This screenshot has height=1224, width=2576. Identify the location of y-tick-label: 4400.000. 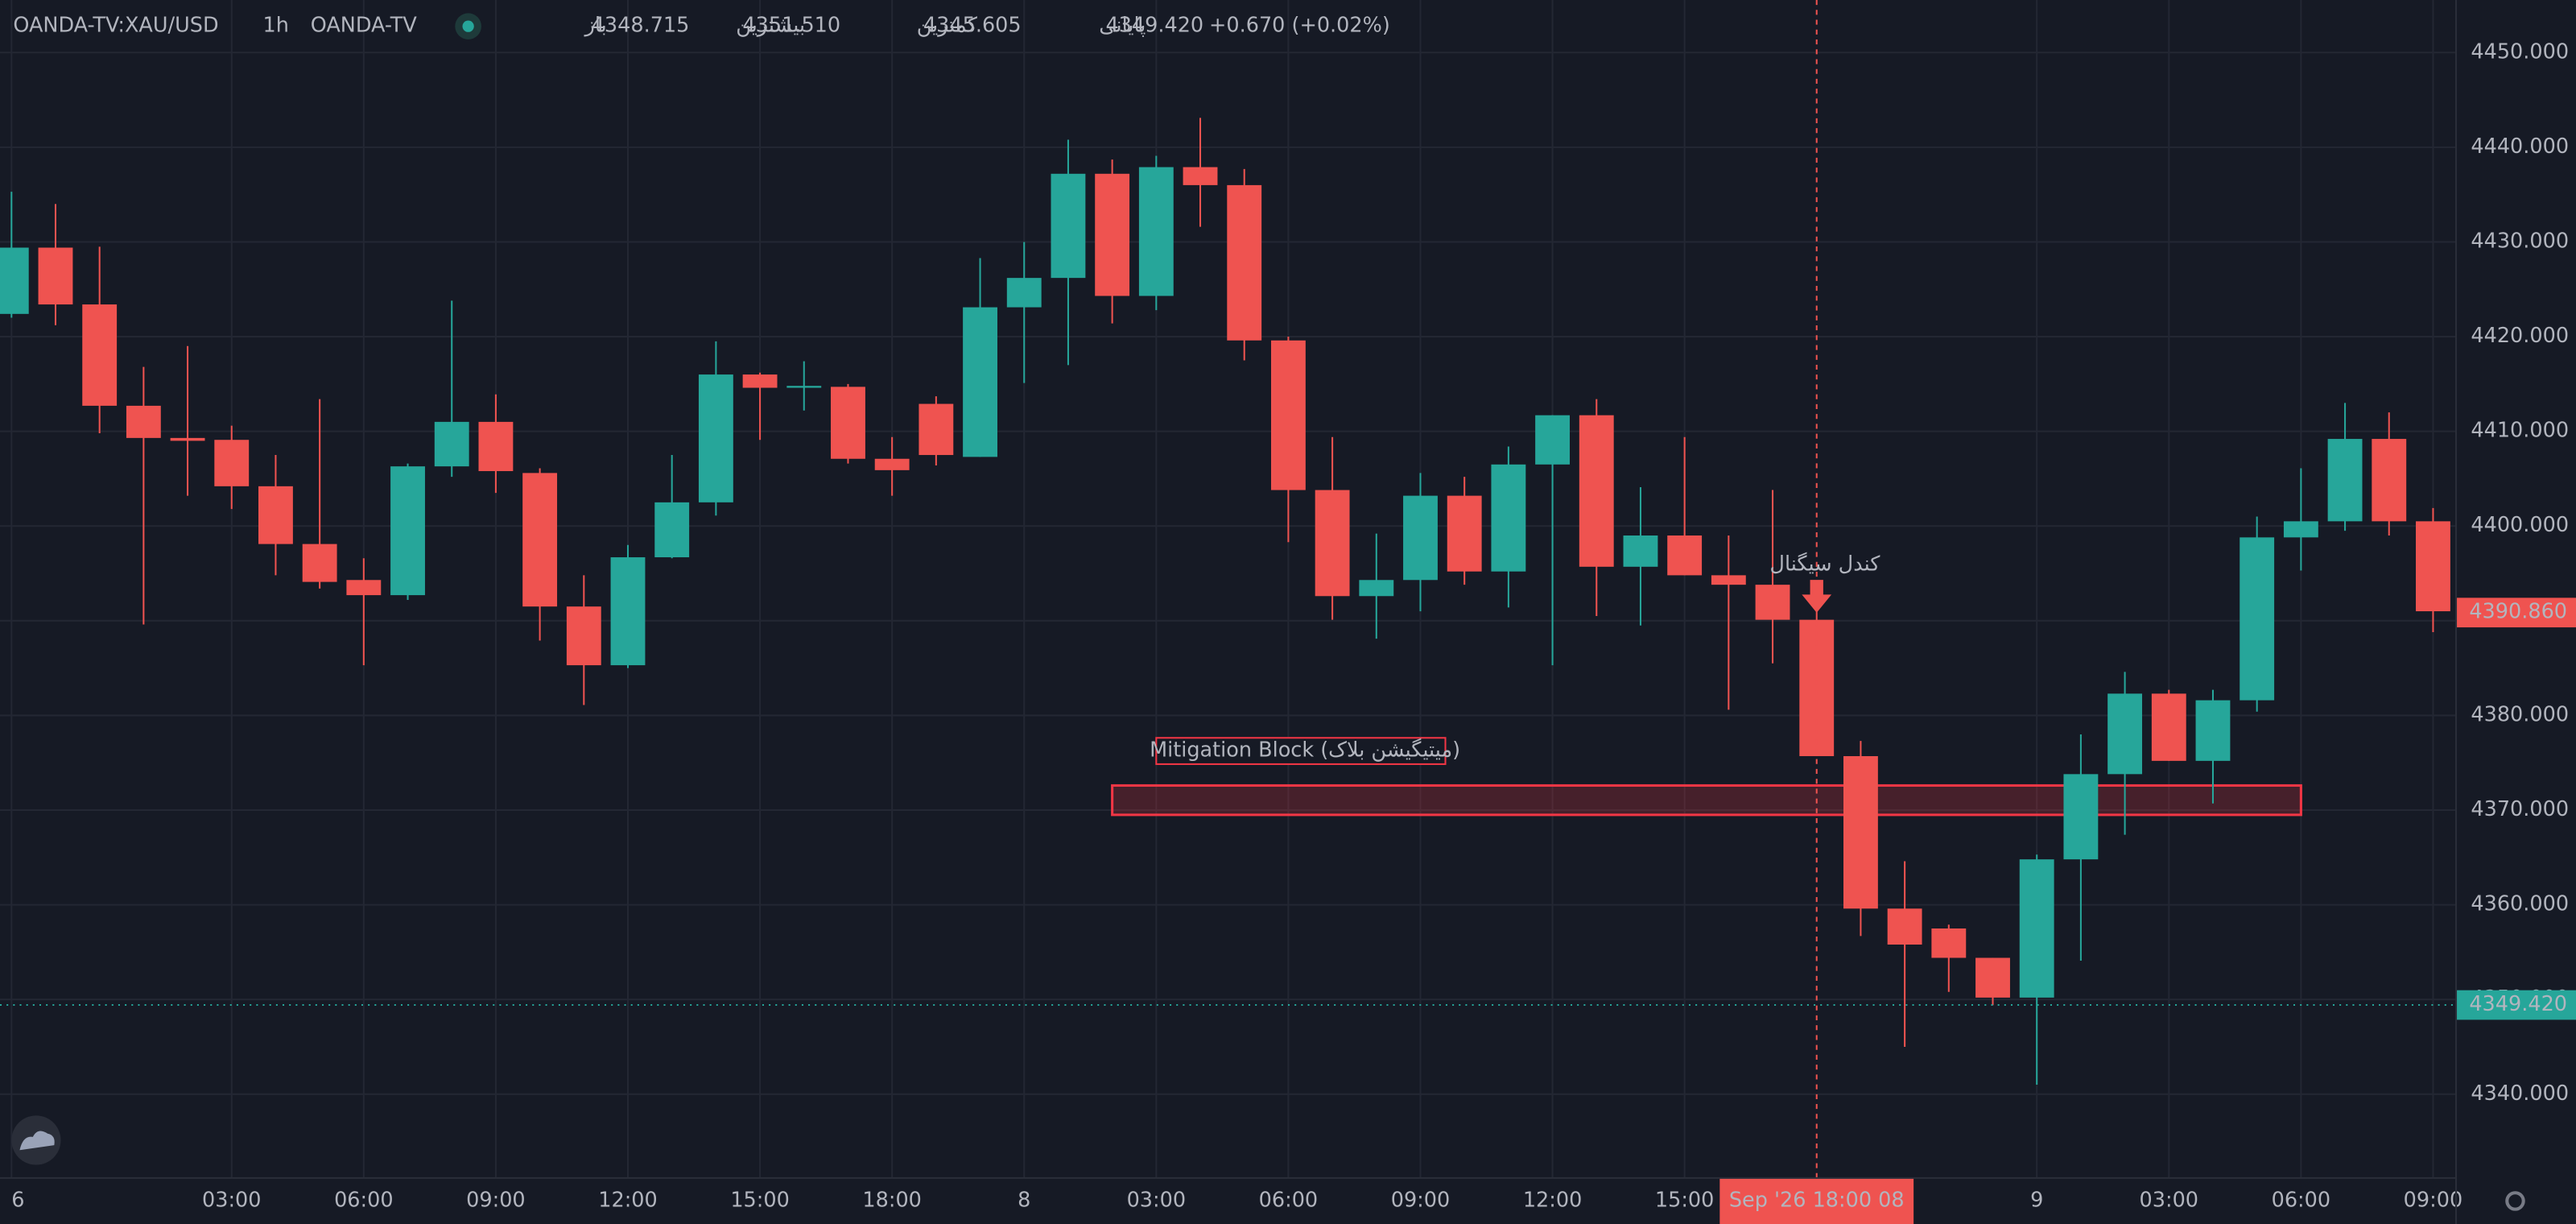
(2520, 525).